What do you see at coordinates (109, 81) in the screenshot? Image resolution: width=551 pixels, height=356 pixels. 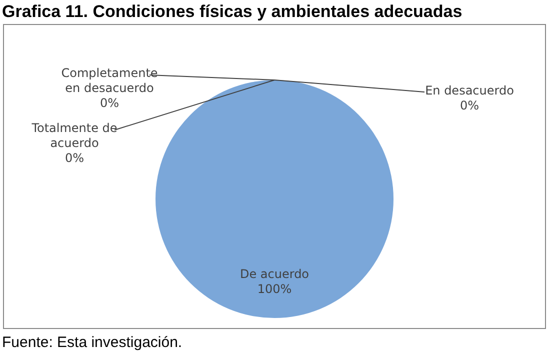 I see `category-label: Completamente en desacuerdo` at bounding box center [109, 81].